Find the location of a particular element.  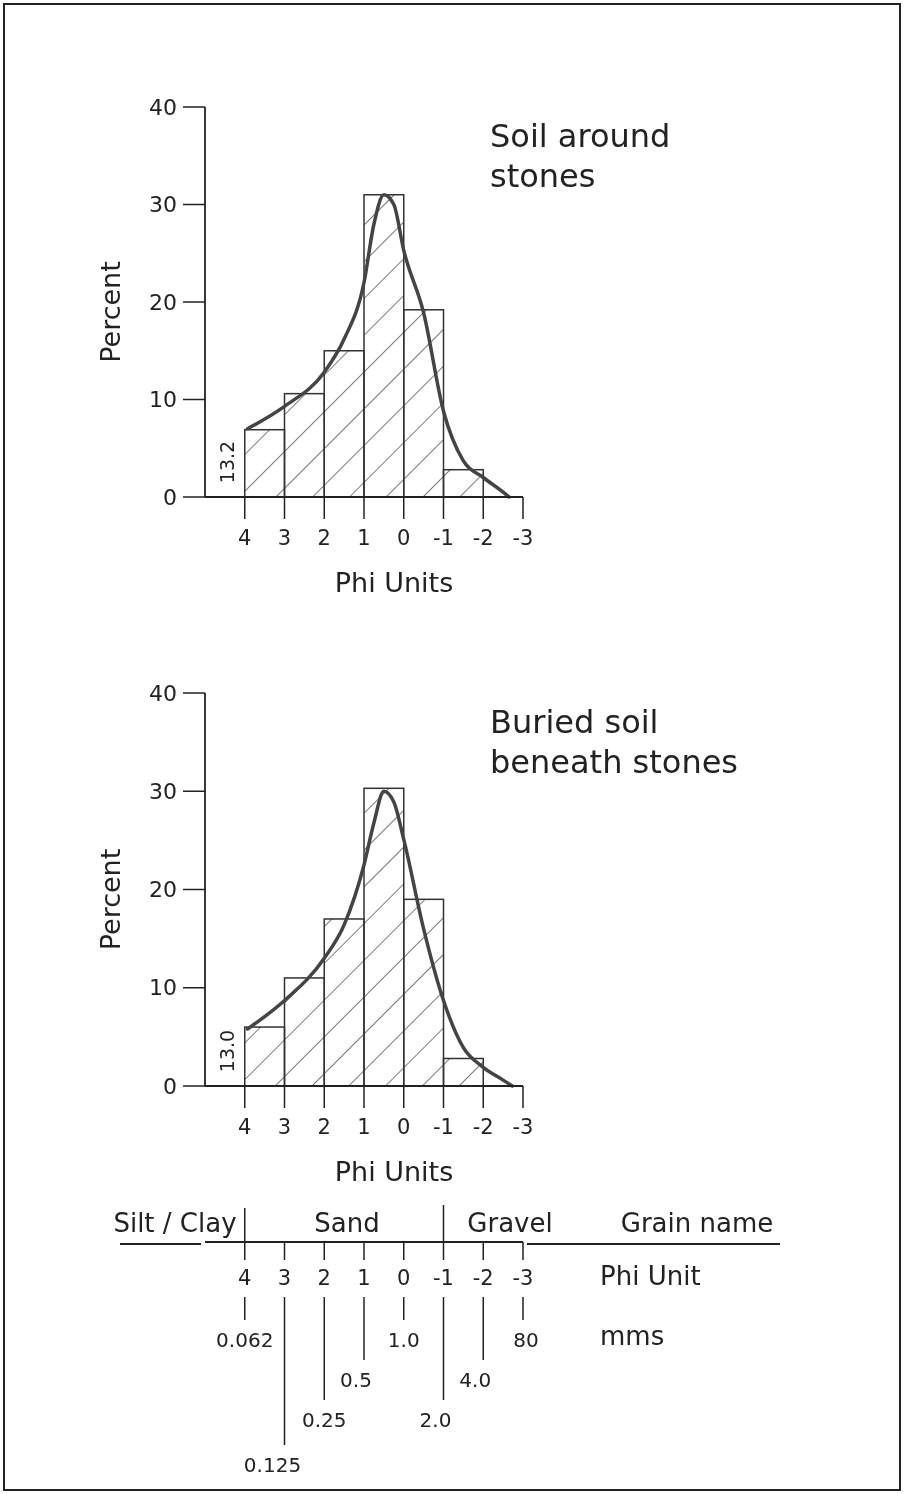

text: 4.0 is located at coordinates (475, 1380).